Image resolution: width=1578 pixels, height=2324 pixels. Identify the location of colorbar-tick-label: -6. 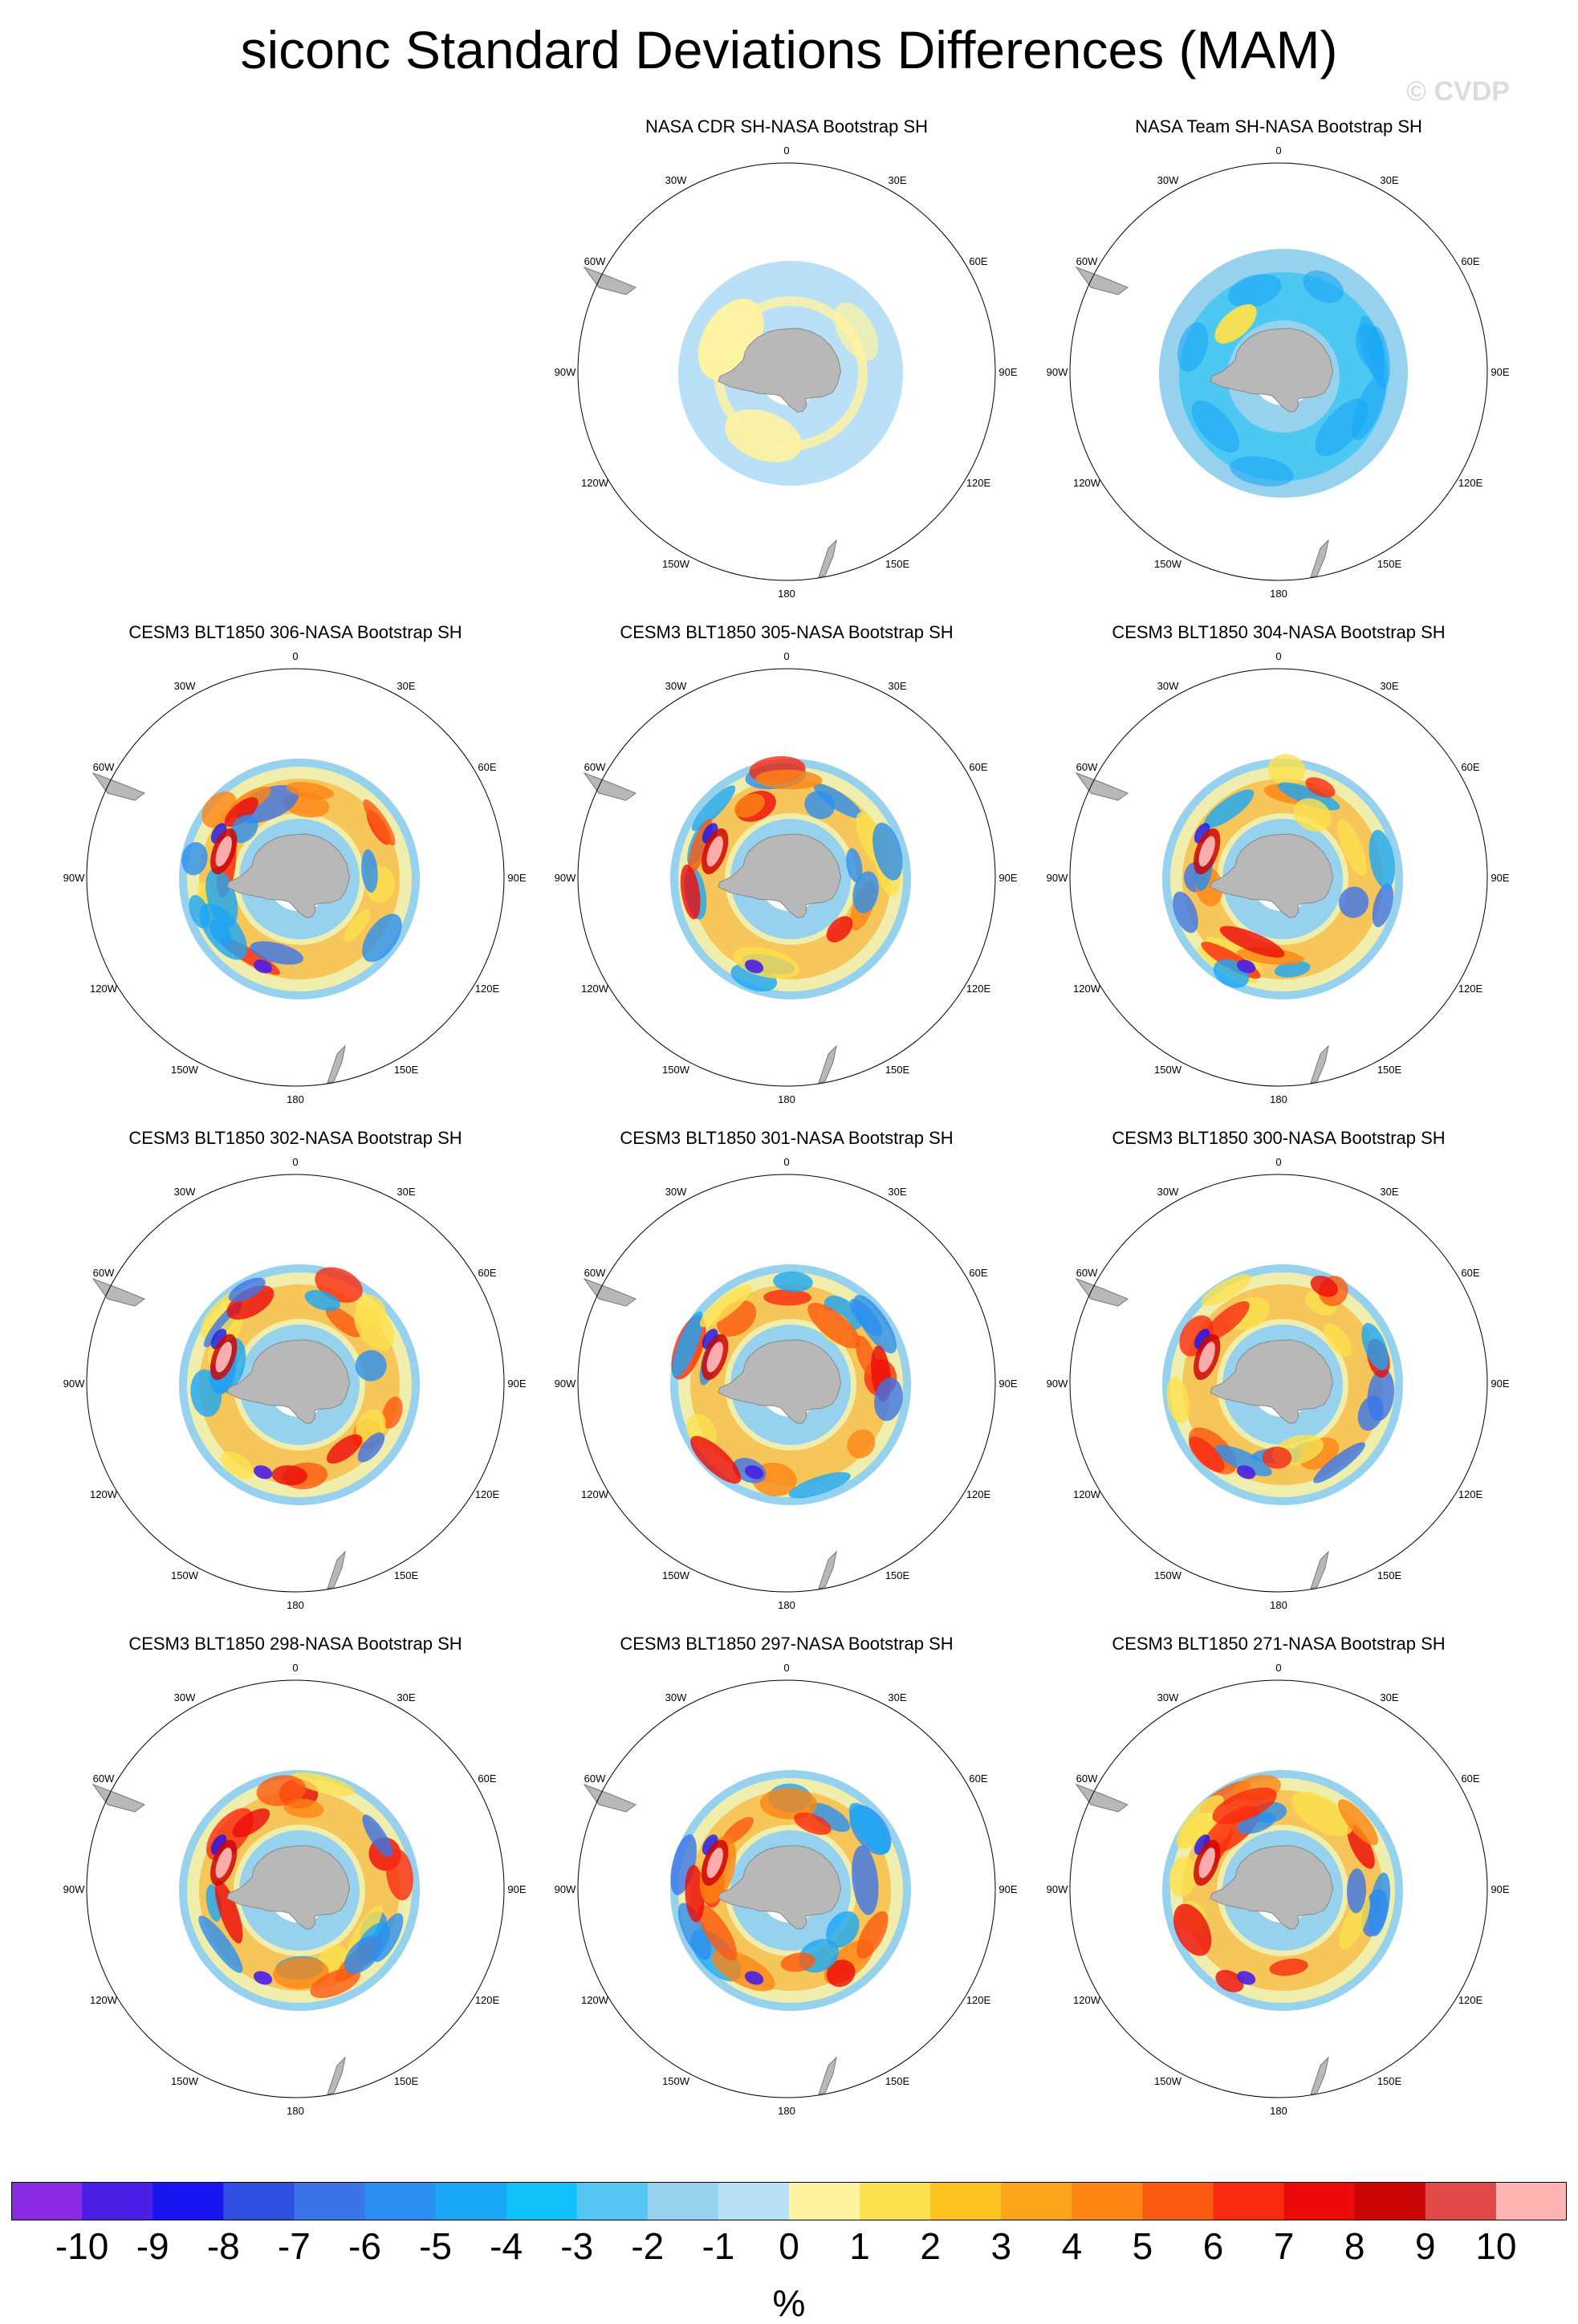
(364, 2246).